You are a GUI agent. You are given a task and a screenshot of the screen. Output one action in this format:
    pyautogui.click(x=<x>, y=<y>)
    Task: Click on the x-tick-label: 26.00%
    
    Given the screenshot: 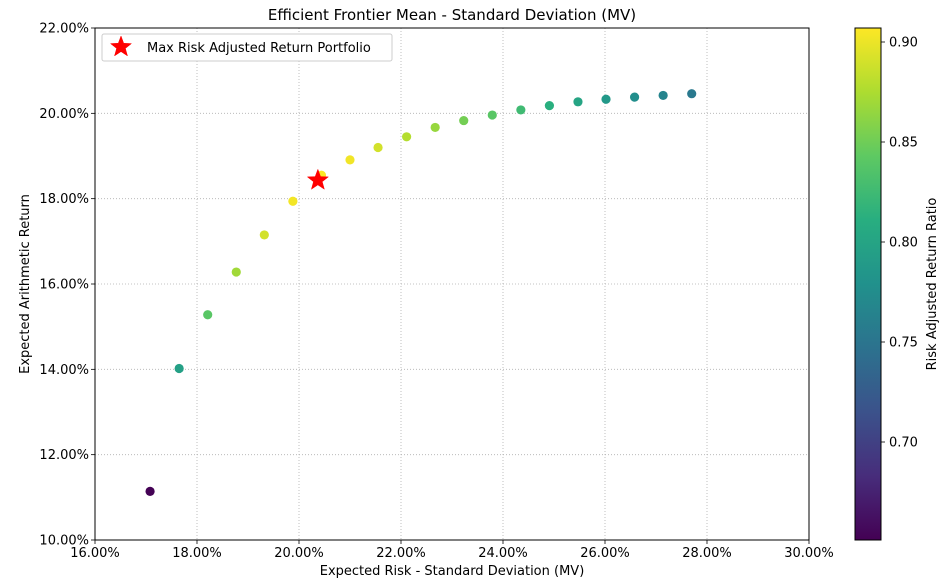 What is the action you would take?
    pyautogui.click(x=605, y=553)
    